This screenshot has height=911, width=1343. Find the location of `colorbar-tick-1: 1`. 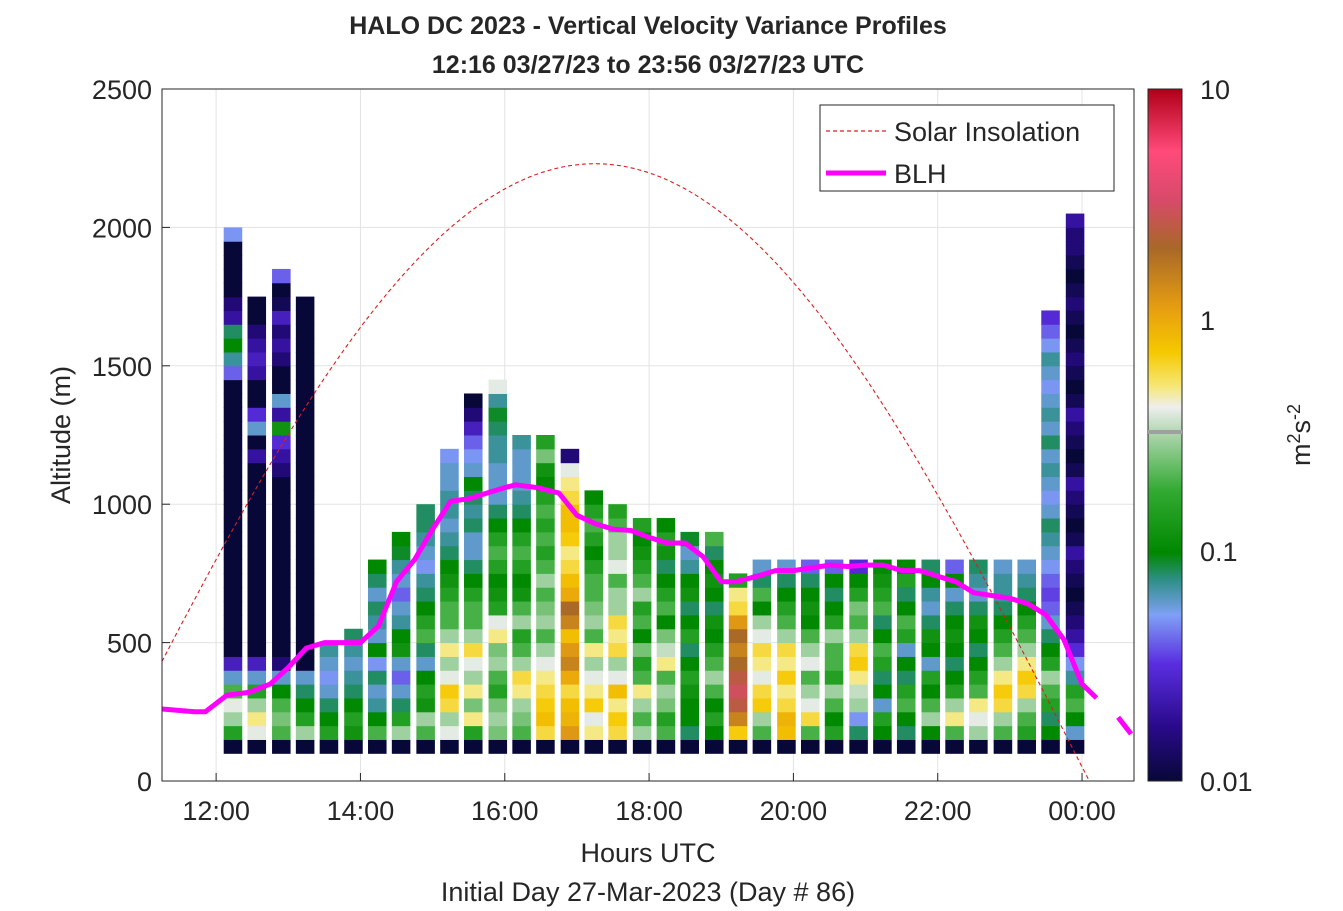

colorbar-tick-1: 1 is located at coordinates (1207, 321).